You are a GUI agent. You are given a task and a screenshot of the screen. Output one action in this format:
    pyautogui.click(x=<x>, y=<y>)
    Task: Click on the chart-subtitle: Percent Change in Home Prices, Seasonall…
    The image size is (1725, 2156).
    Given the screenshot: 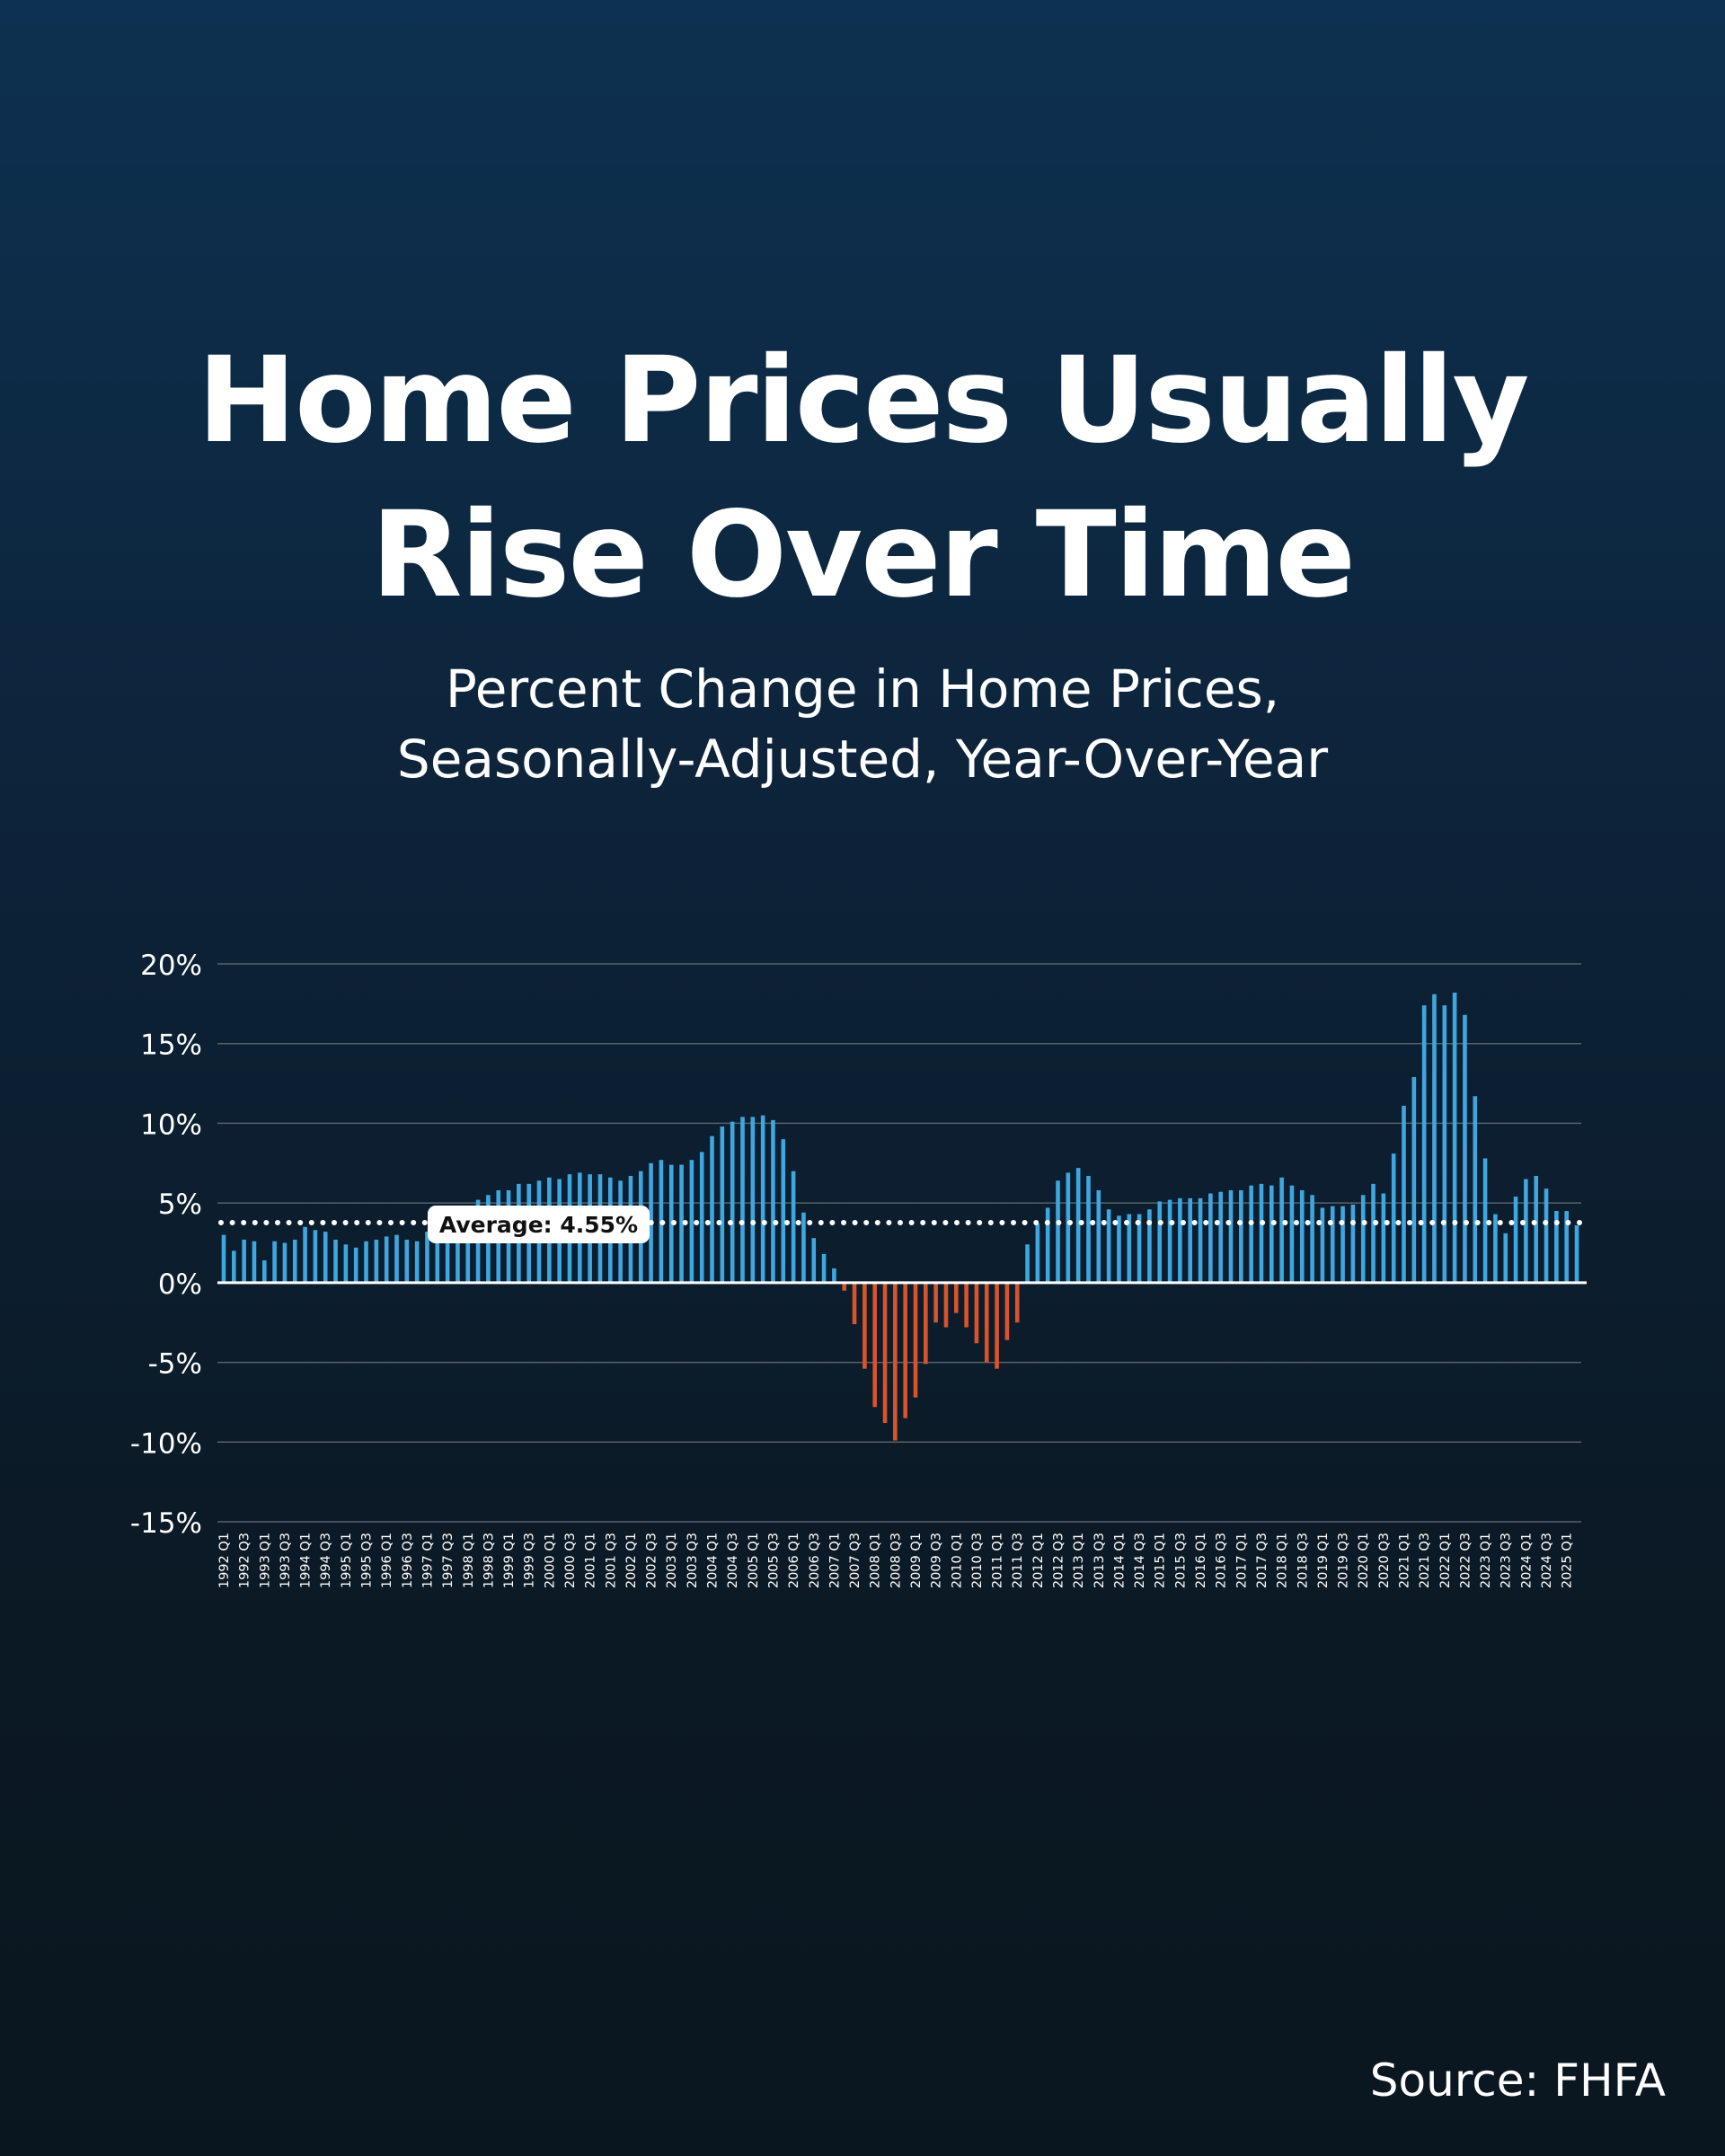 What is the action you would take?
    pyautogui.click(x=862, y=724)
    